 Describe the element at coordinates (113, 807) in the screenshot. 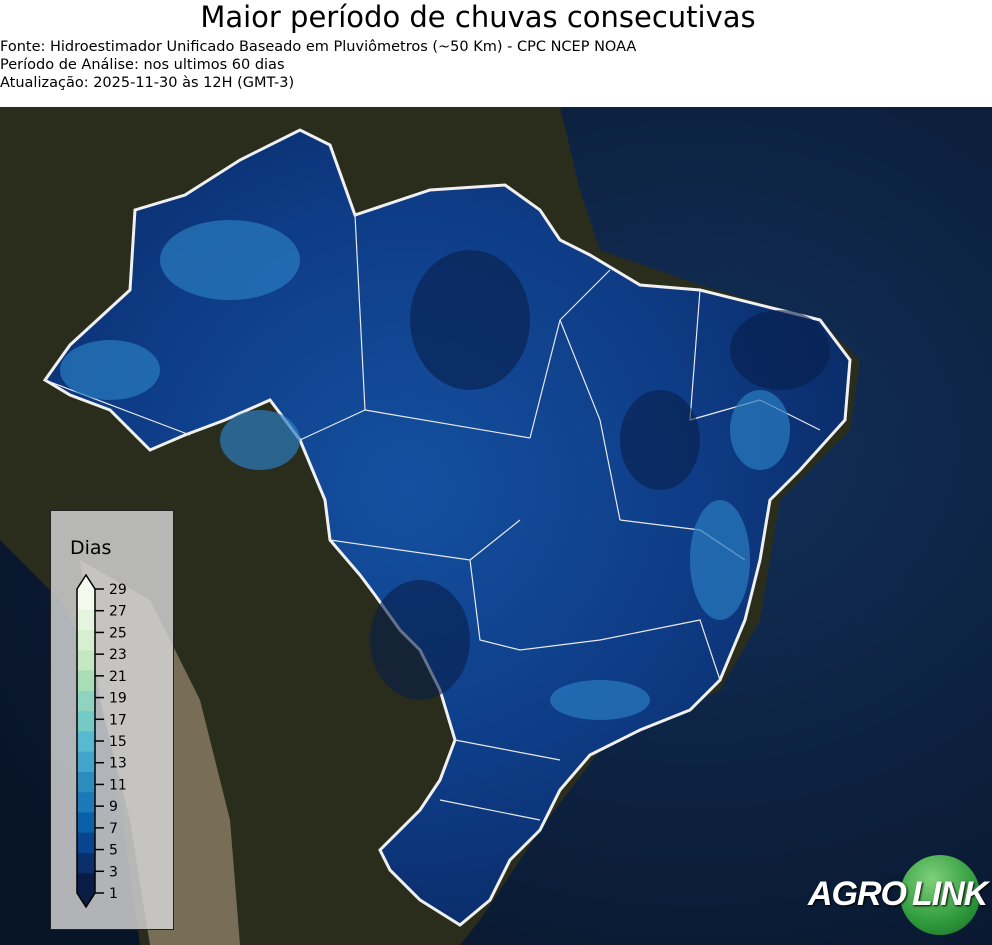

I see `colorbar-tick-label: 9` at that location.